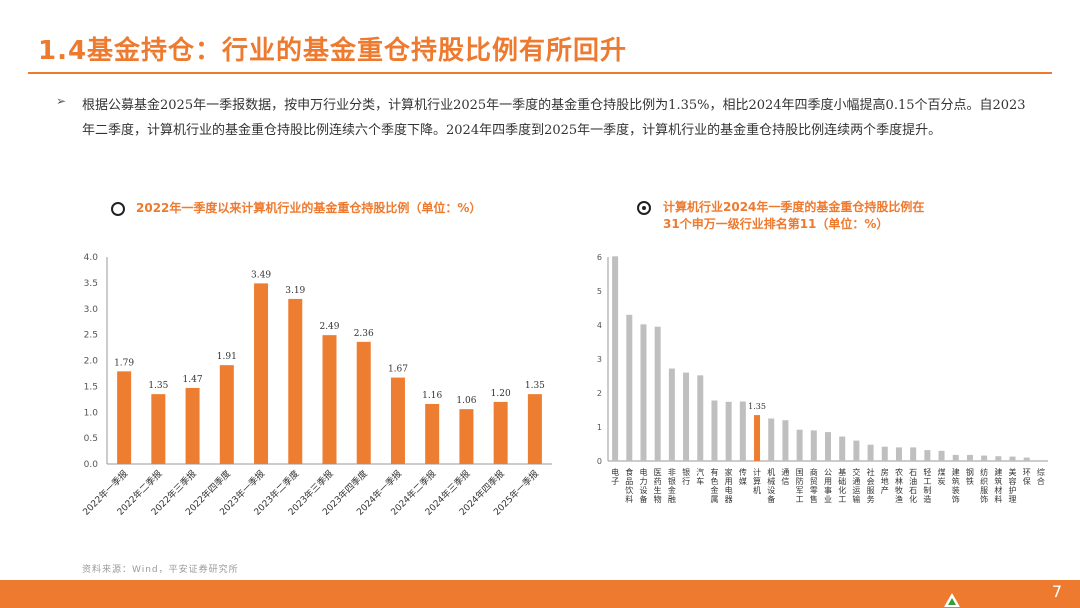  I want to click on data-label: 1.47, so click(193, 380).